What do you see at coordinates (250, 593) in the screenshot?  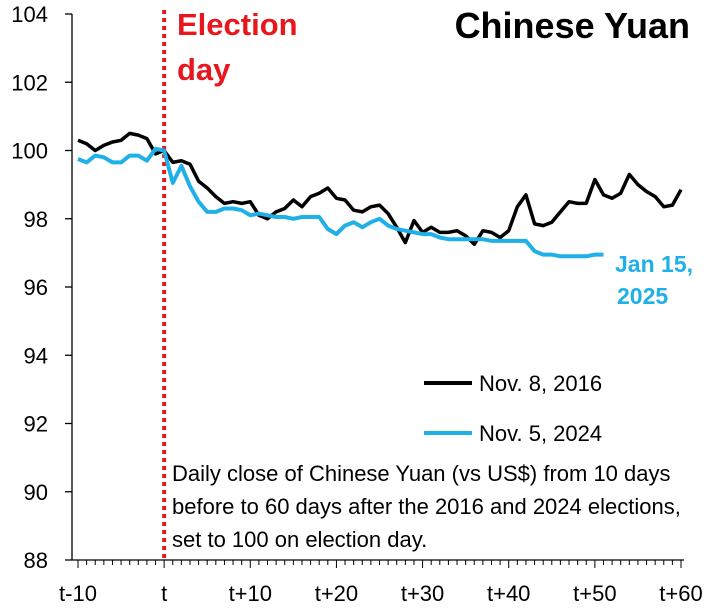 I see `x-tick-label-10: t+10` at bounding box center [250, 593].